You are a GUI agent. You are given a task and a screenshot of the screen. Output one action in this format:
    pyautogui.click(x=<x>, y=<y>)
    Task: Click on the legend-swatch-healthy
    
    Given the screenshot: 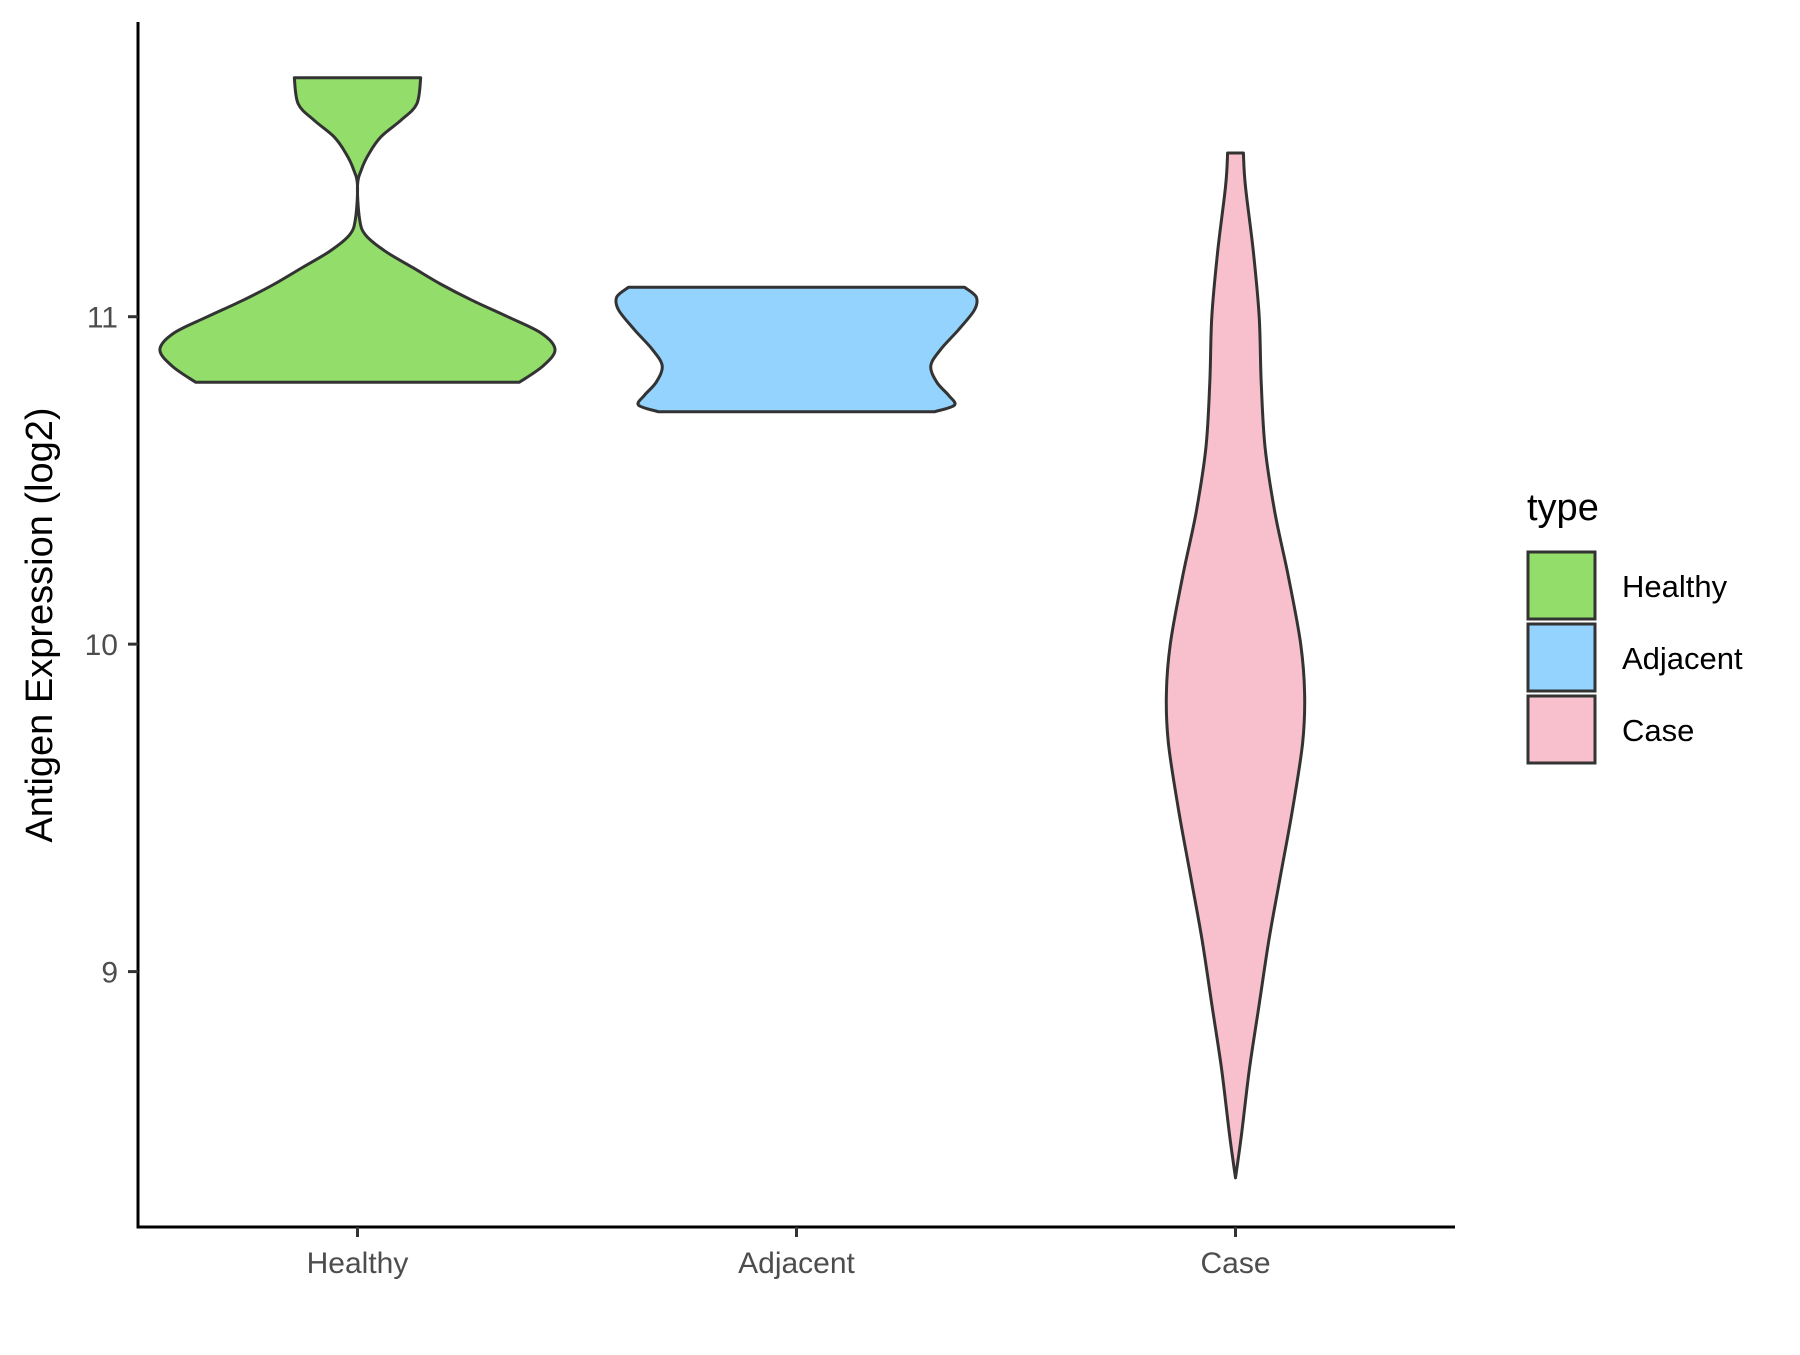 What is the action you would take?
    pyautogui.click(x=1561, y=585)
    